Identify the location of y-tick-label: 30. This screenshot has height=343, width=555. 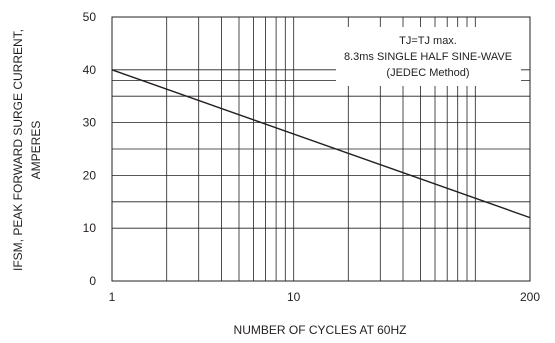
(90, 123).